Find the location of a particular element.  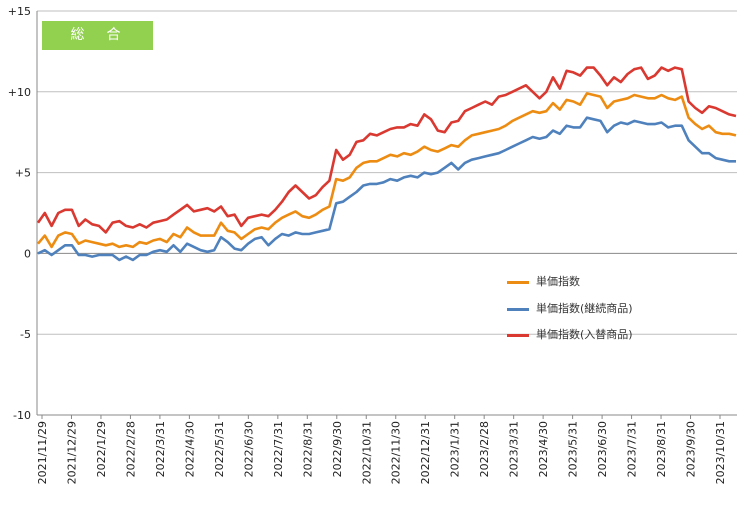

x-tick-label: 2022/2/28 is located at coordinates (130, 449).